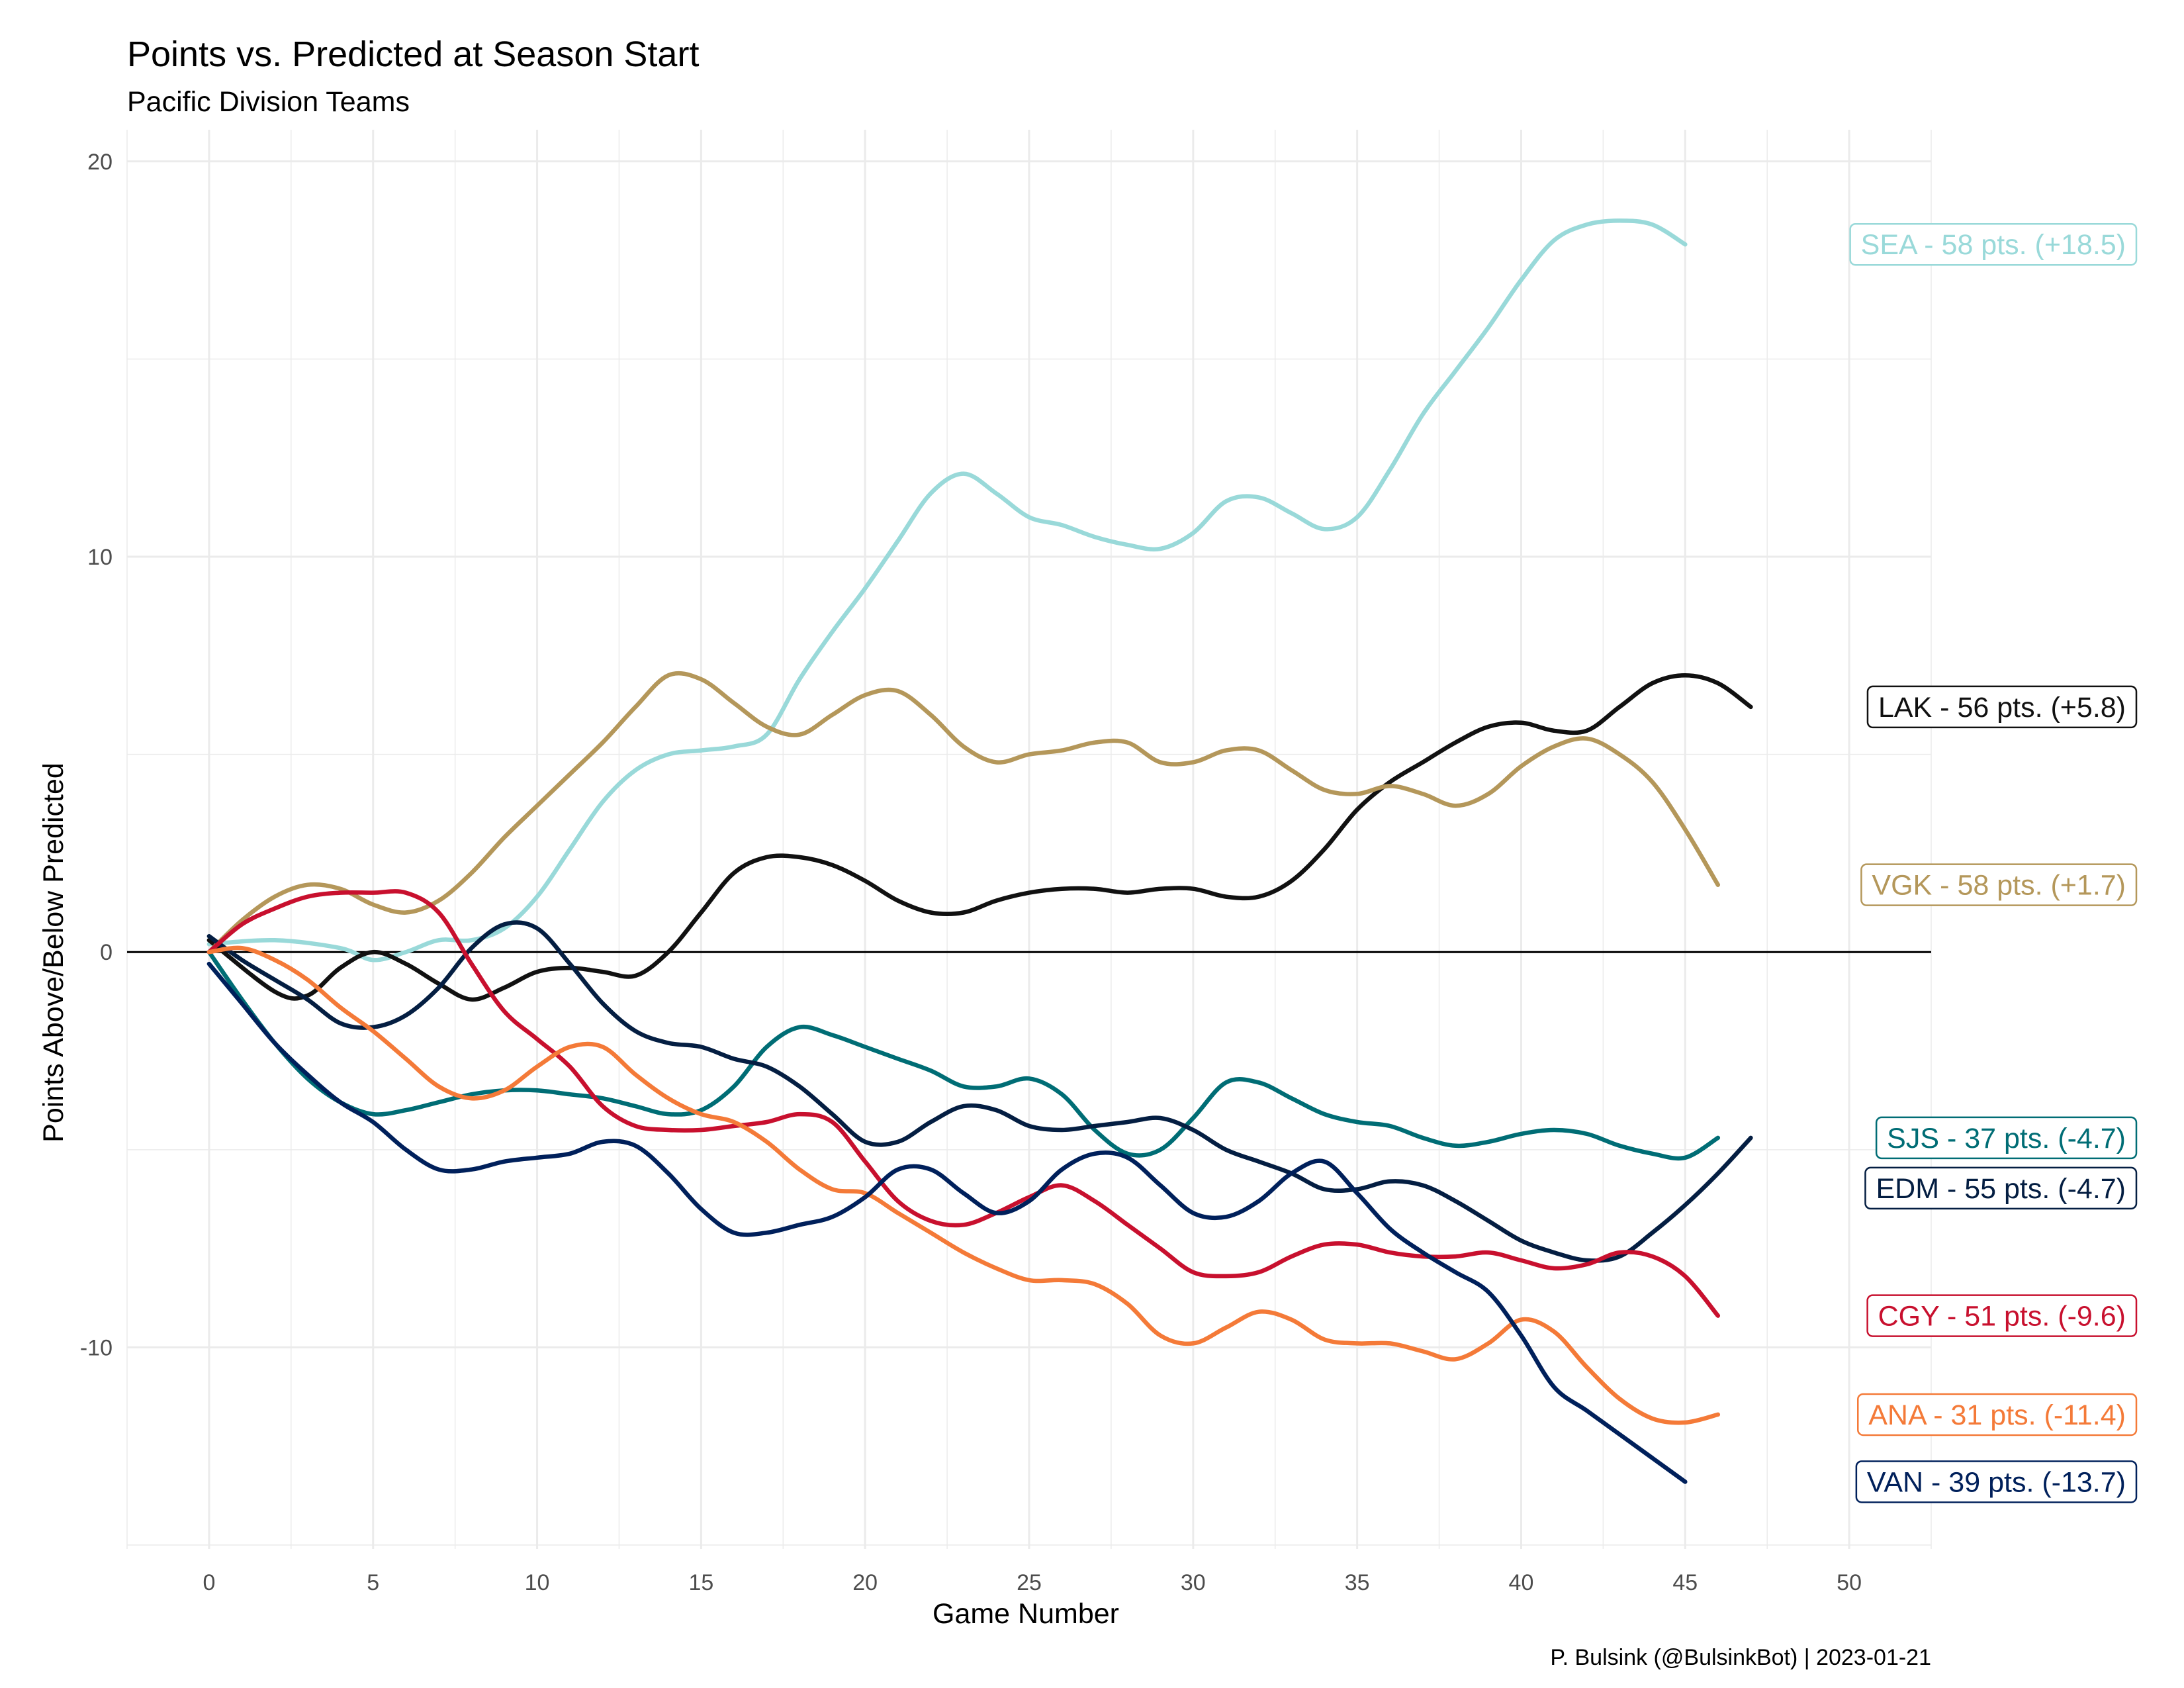 The width and height of the screenshot is (2184, 1688). I want to click on chart-caption: P. Bulsink (@BulsinkBot) | 2023-01-21, so click(1740, 1657).